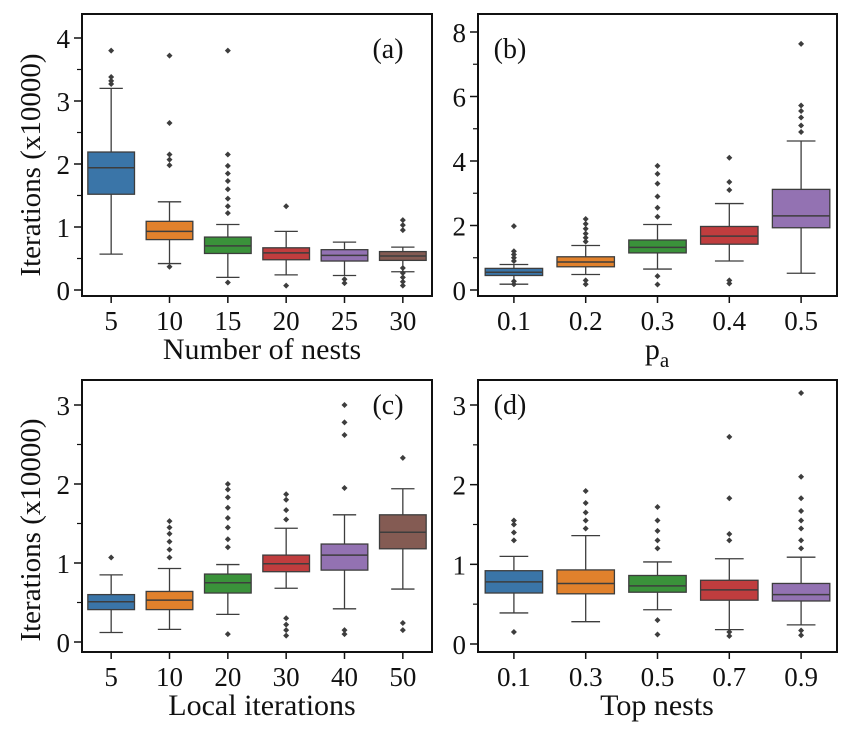  I want to click on x-tick-label: 0.7, so click(729, 677).